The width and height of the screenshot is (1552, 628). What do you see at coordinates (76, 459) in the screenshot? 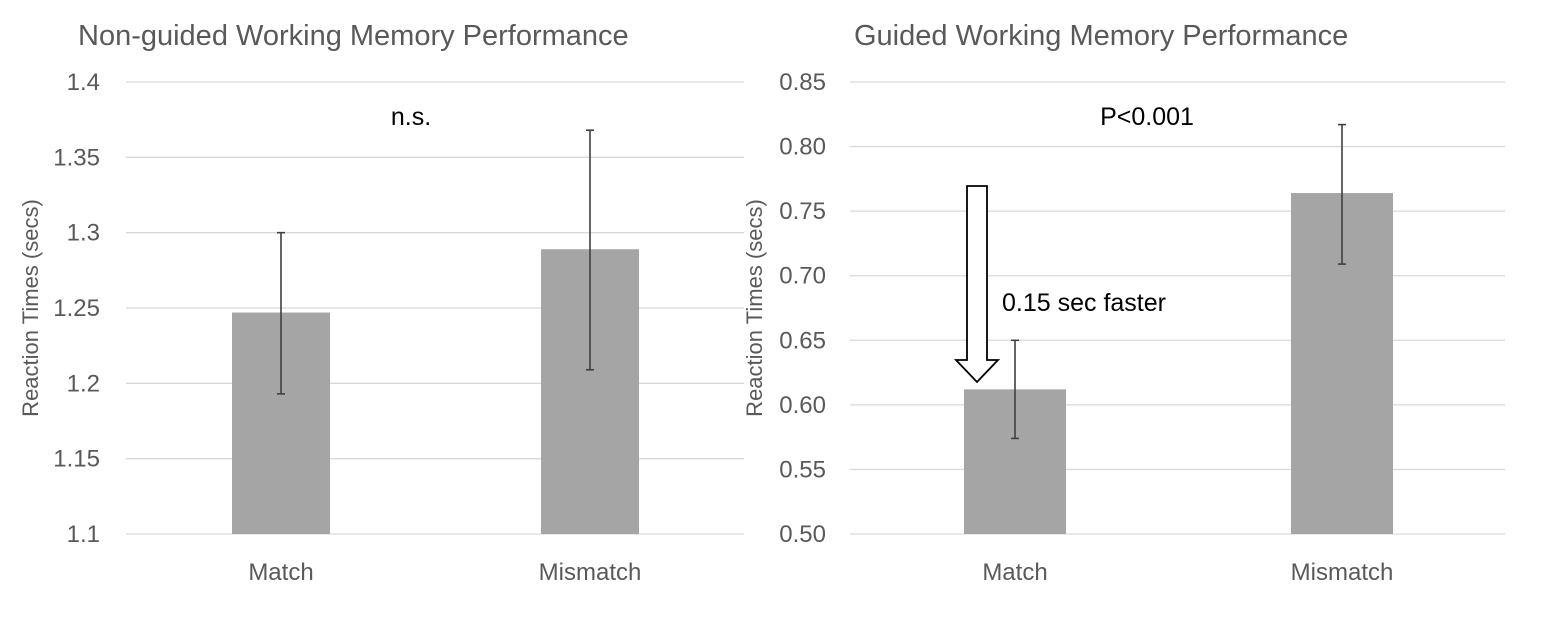
I see `chart-1-y-tick-label: 1.15` at bounding box center [76, 459].